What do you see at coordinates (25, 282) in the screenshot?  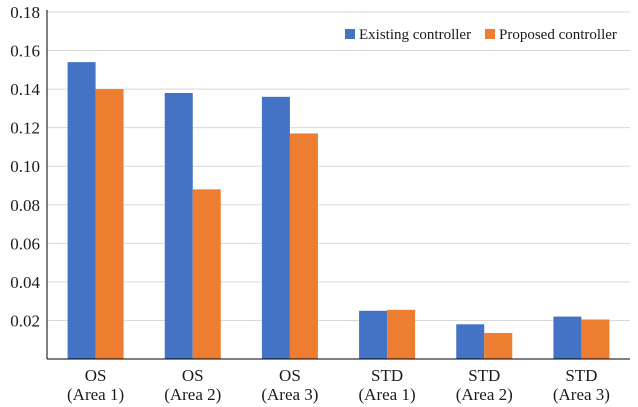 I see `y-tick-label: 0.04` at bounding box center [25, 282].